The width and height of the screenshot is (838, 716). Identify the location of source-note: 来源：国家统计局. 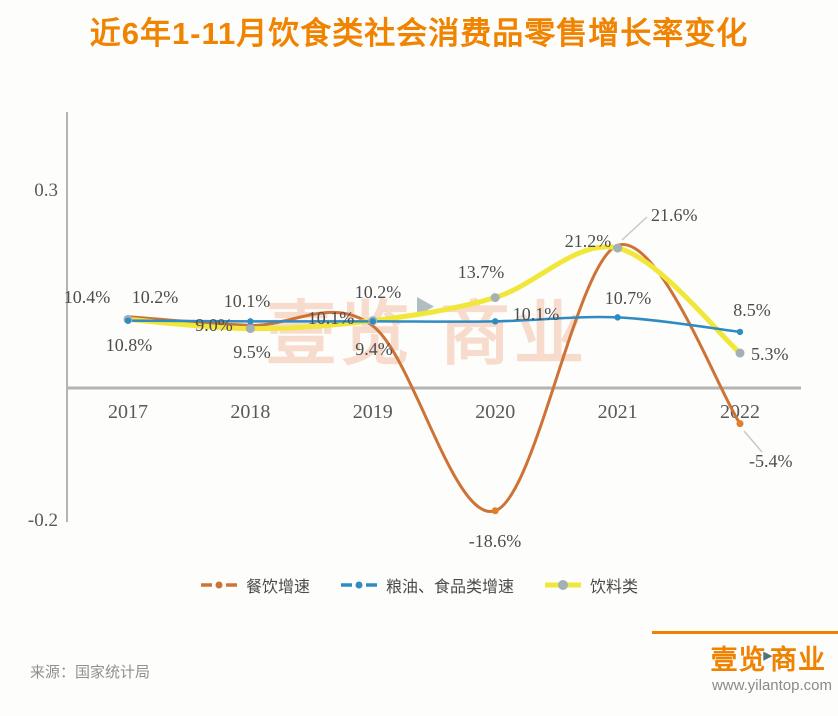
(90, 672).